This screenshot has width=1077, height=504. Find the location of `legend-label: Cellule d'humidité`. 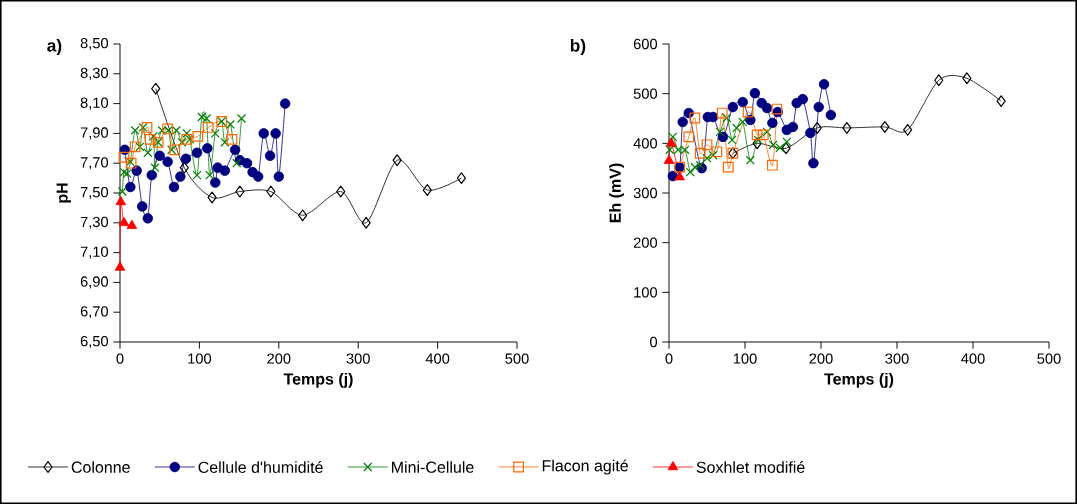

legend-label: Cellule d'humidité is located at coordinates (260, 467).